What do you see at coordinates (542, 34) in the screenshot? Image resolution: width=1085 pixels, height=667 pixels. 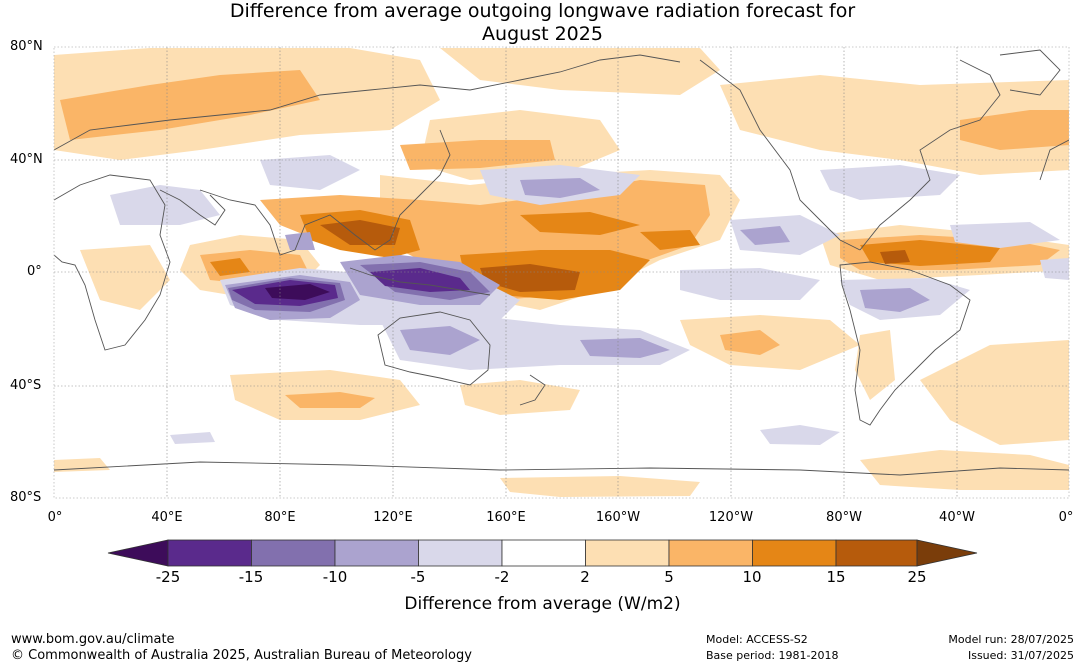 I see `title-line-2: August 2025` at bounding box center [542, 34].